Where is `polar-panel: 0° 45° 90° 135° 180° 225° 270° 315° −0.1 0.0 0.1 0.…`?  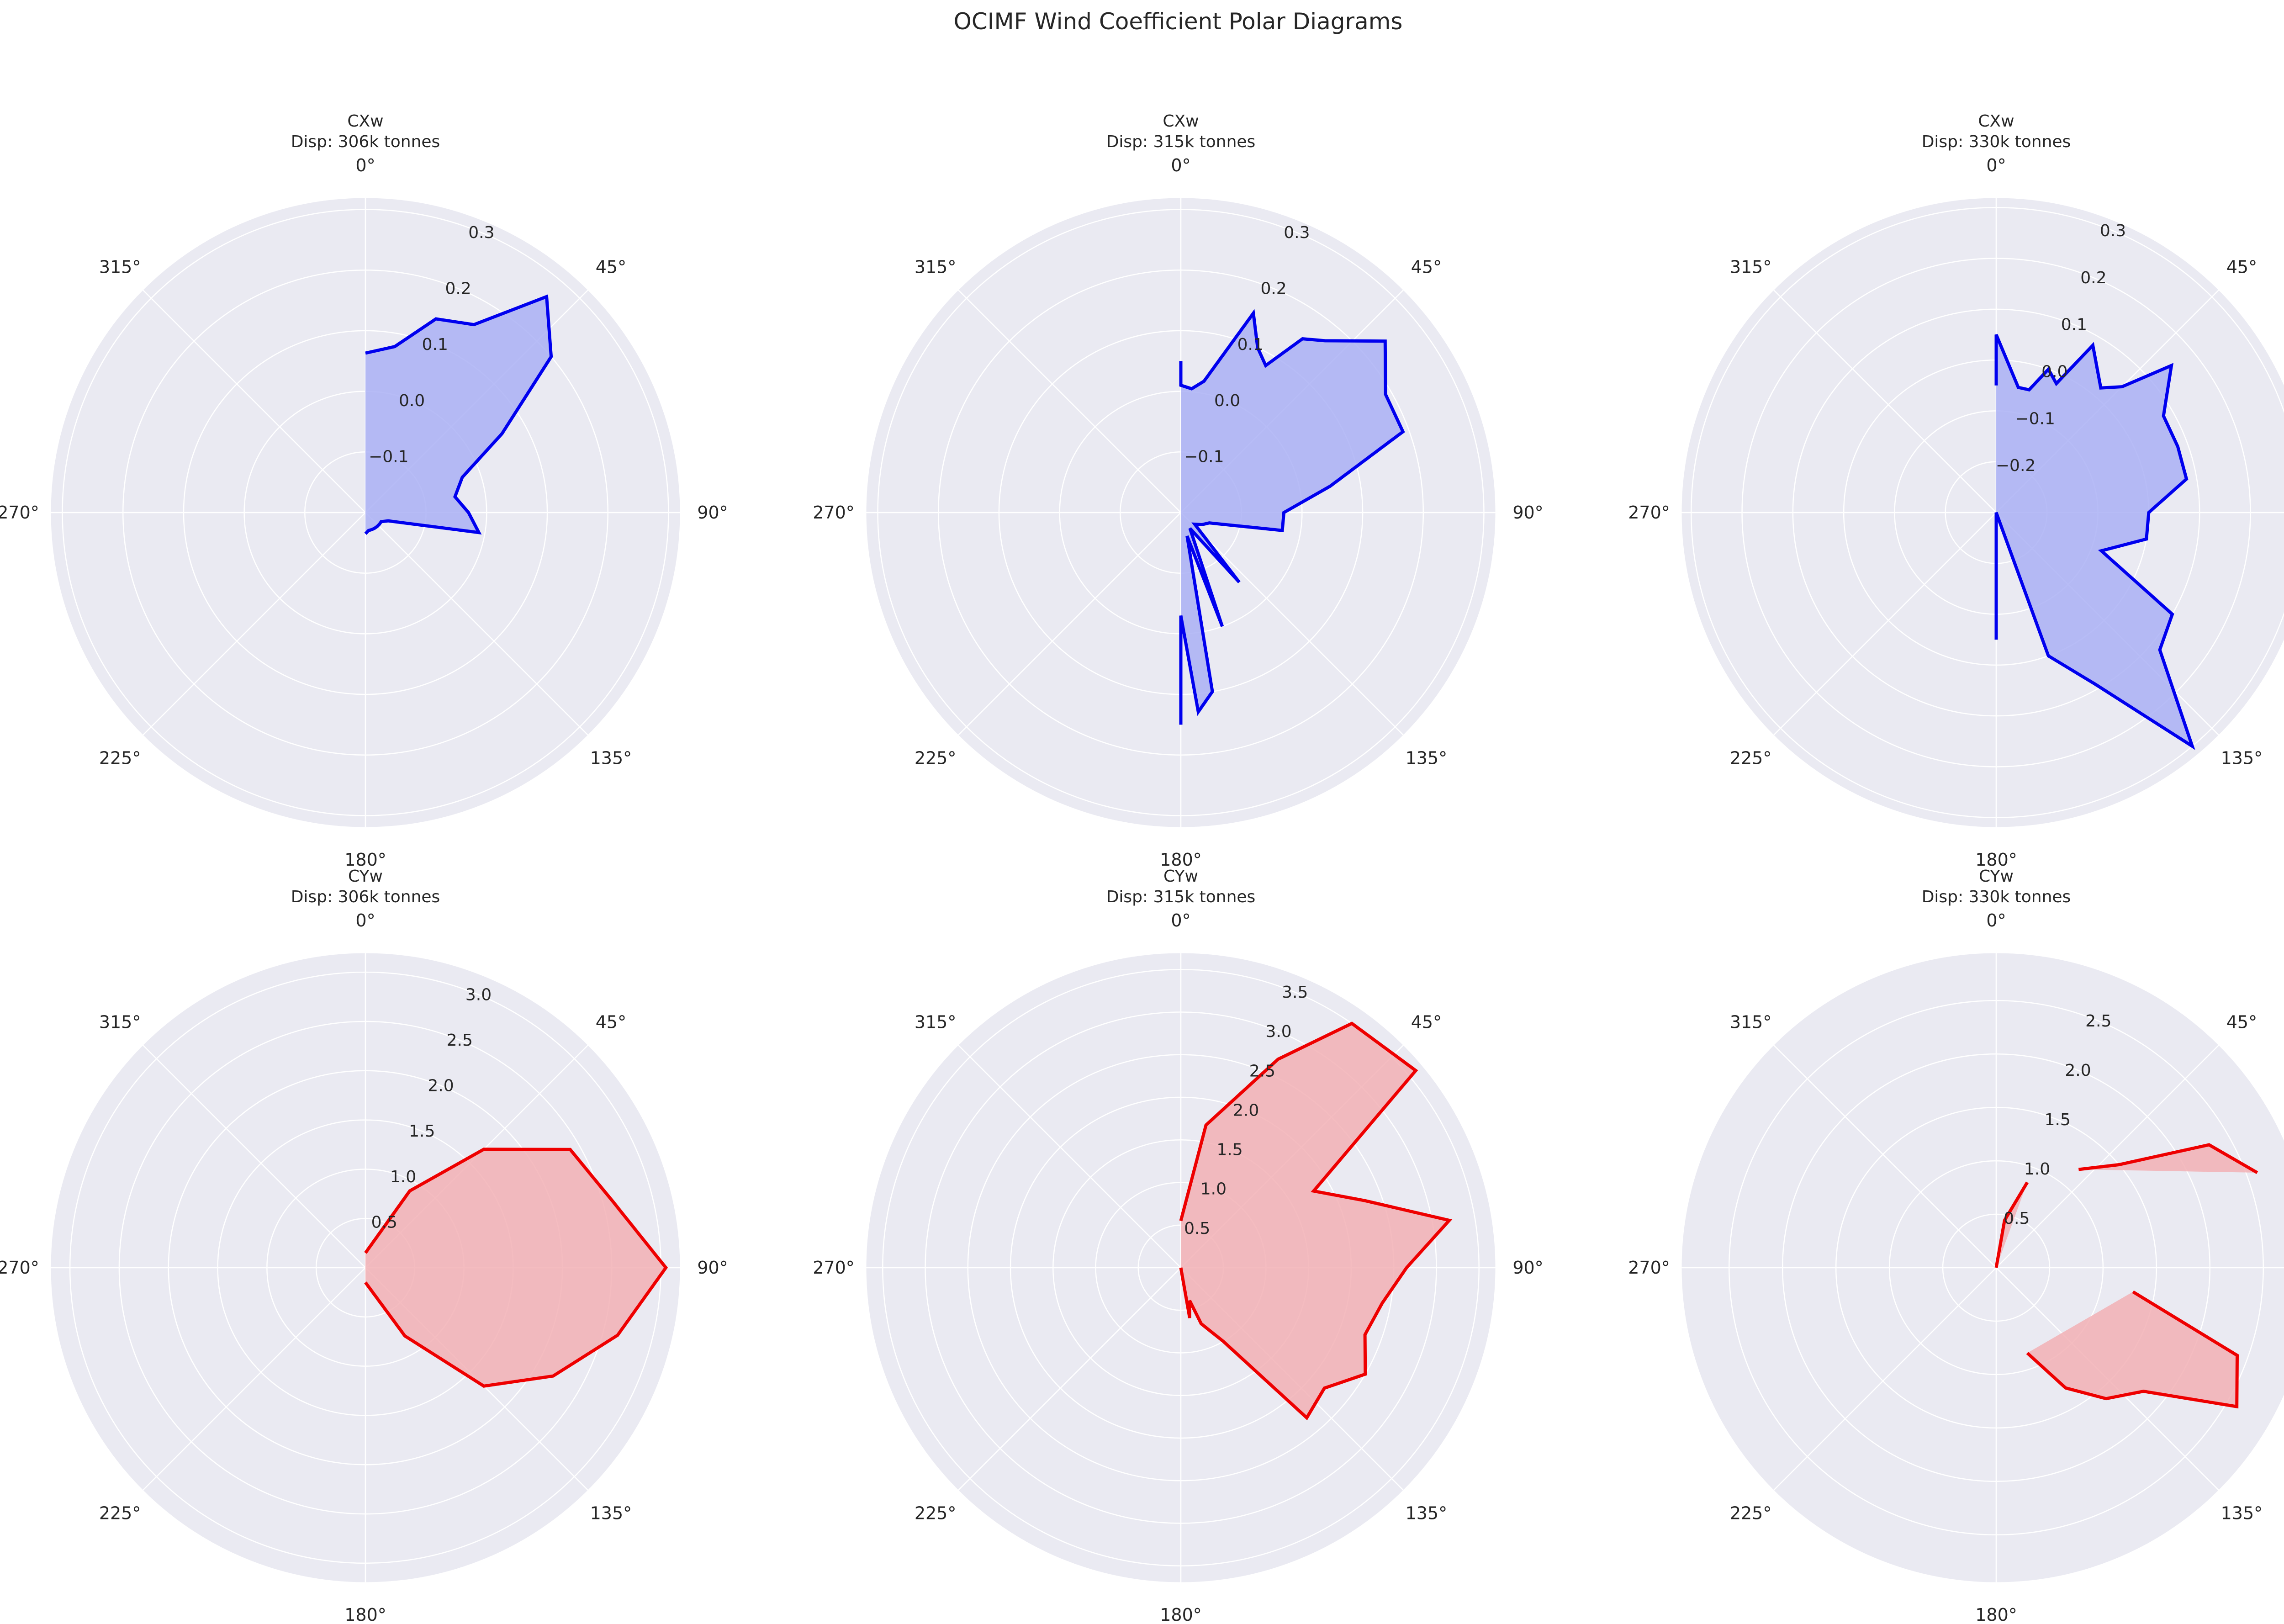
polar-panel: 0° 45° 90° 135° 180° 225° 270° 315° −0.1 0.0 0.1 0.… is located at coordinates (1178, 491).